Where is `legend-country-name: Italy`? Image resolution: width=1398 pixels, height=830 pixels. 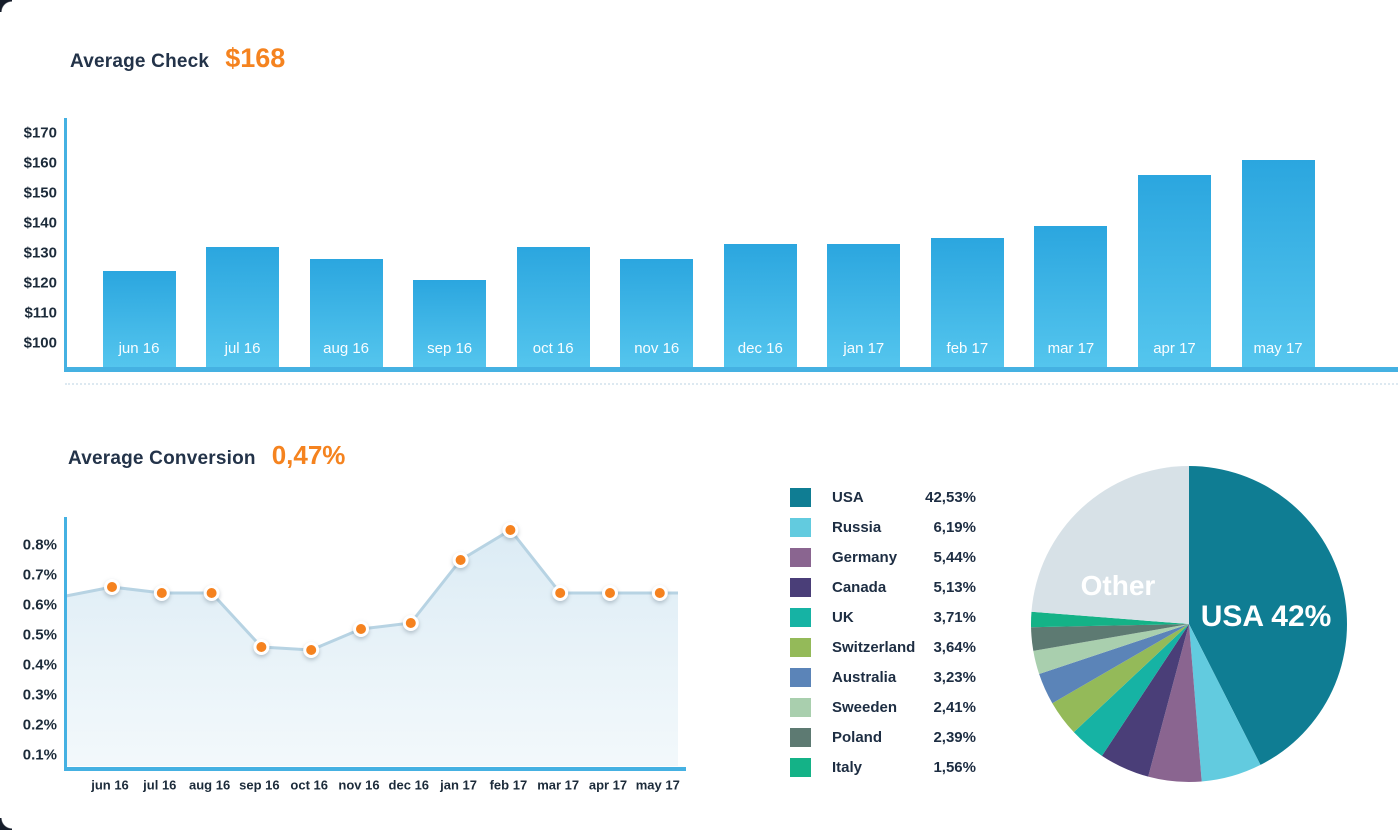 legend-country-name: Italy is located at coordinates (847, 767).